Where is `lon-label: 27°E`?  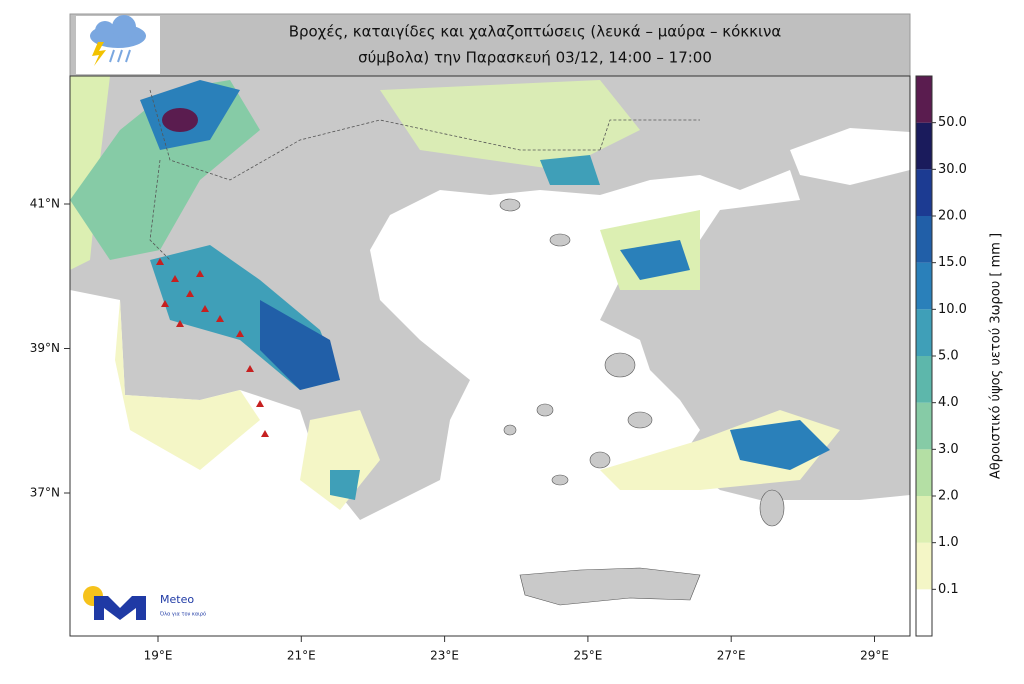
lon-label: 27°E is located at coordinates (731, 656).